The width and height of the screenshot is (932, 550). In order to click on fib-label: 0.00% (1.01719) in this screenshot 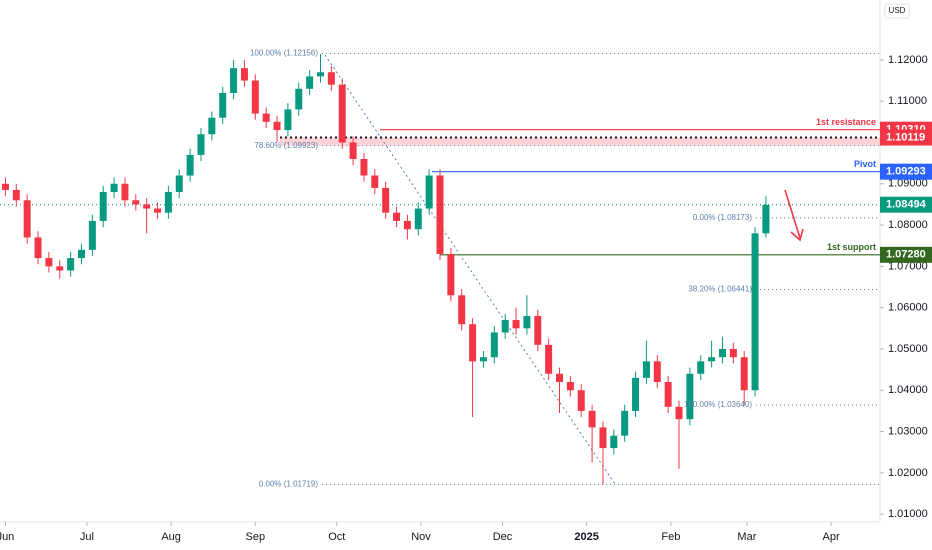, I will do `click(288, 484)`.